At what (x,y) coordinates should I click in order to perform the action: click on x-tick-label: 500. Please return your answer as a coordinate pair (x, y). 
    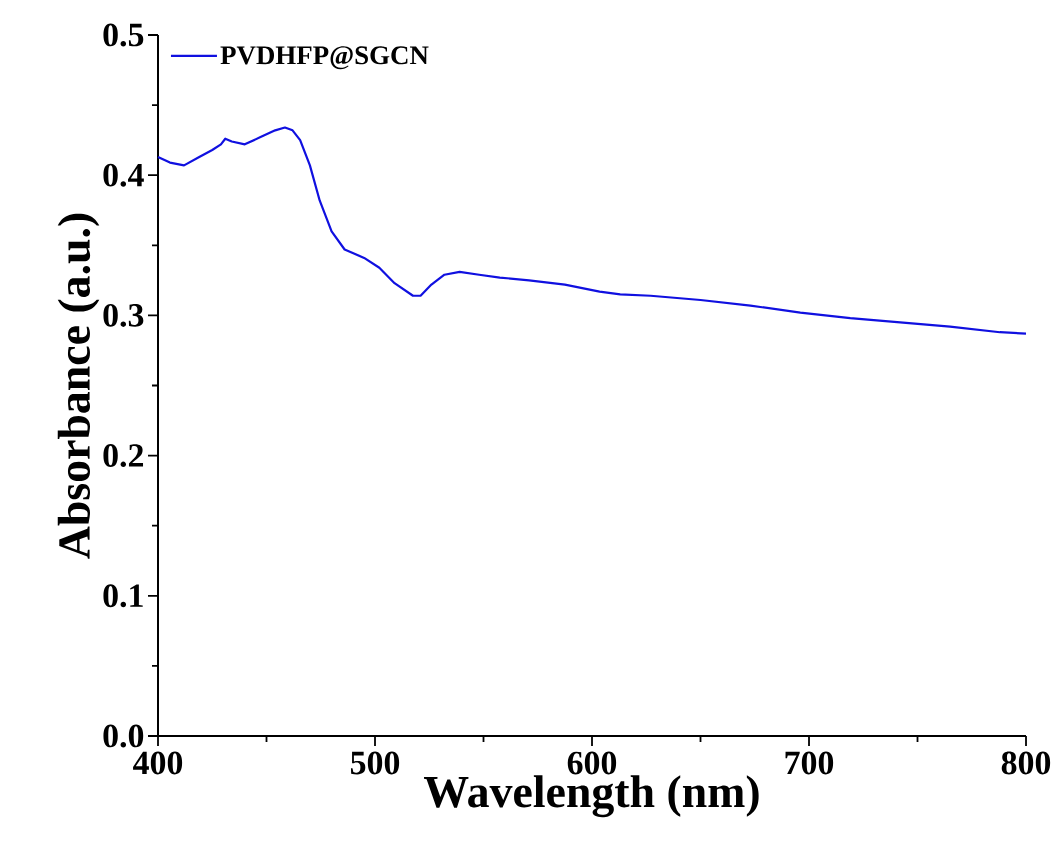
    Looking at the image, I should click on (375, 763).